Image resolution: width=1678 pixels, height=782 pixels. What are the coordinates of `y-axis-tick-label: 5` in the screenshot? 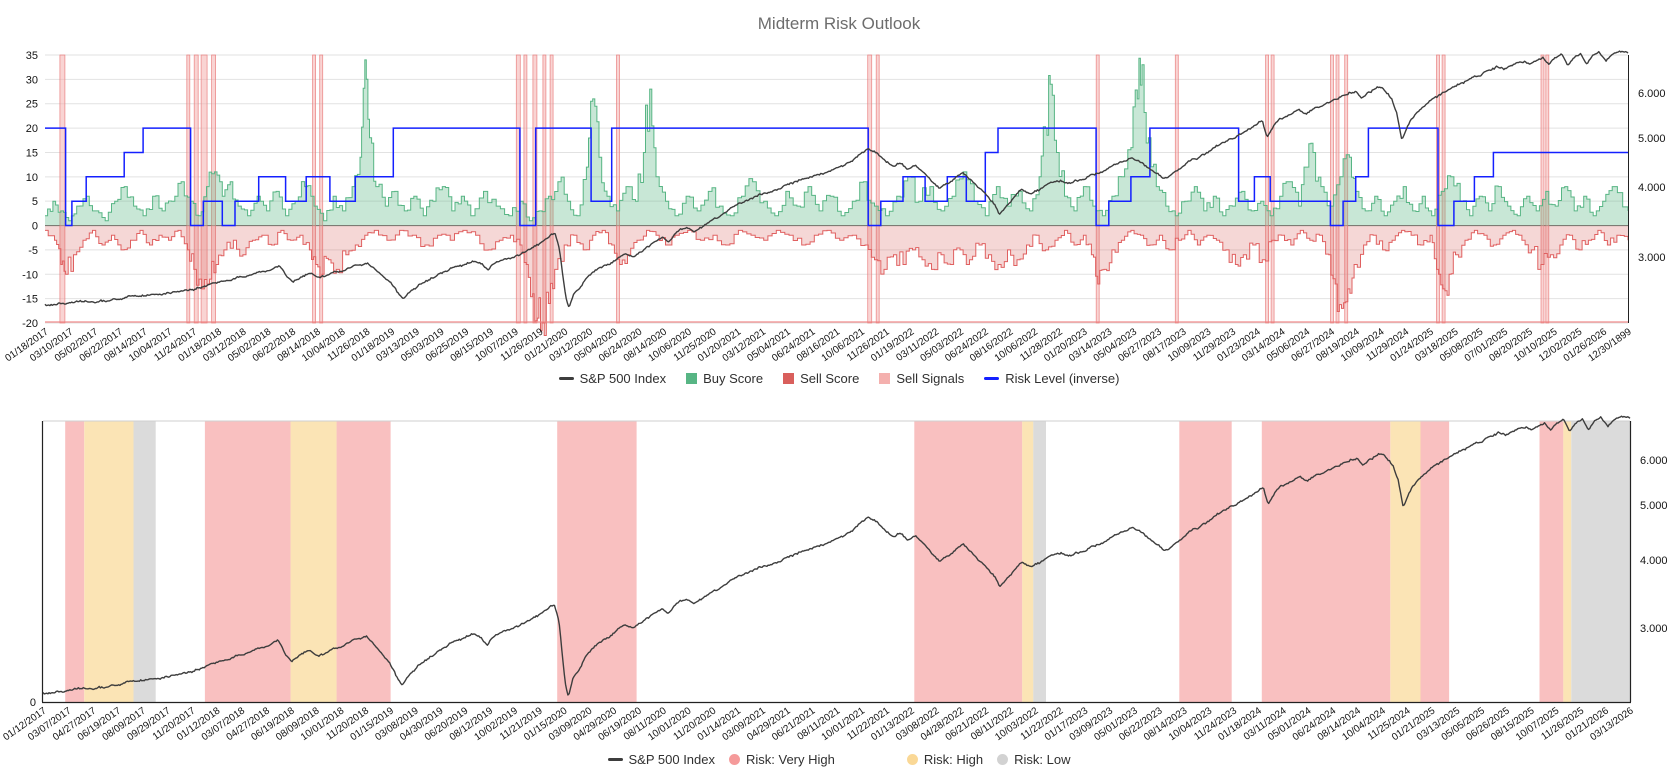 It's located at (35, 202).